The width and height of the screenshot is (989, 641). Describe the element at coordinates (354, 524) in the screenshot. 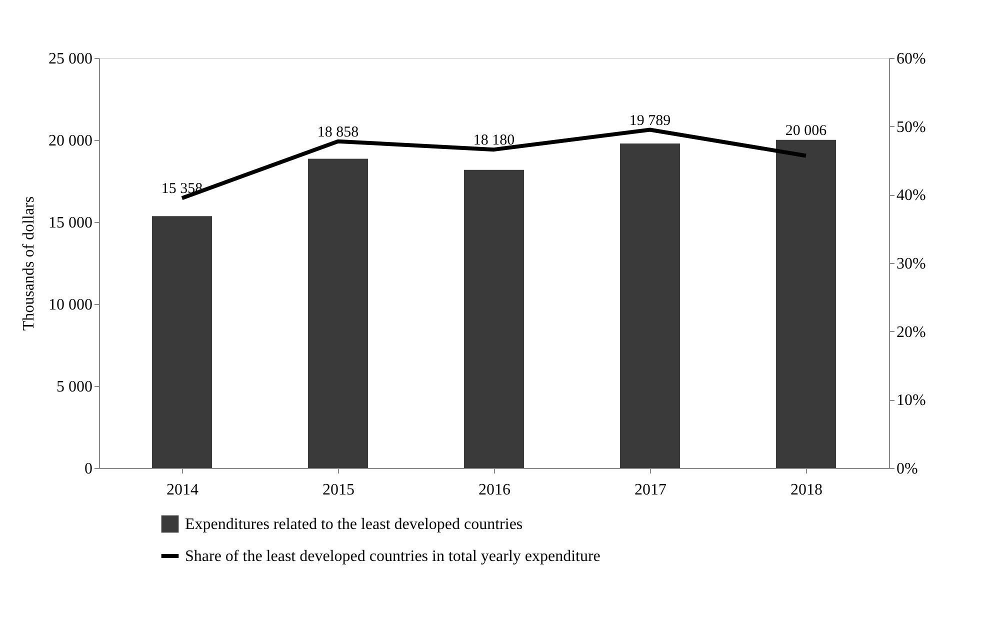

I see `legend-label: Expenditures related to the least developed countries` at that location.